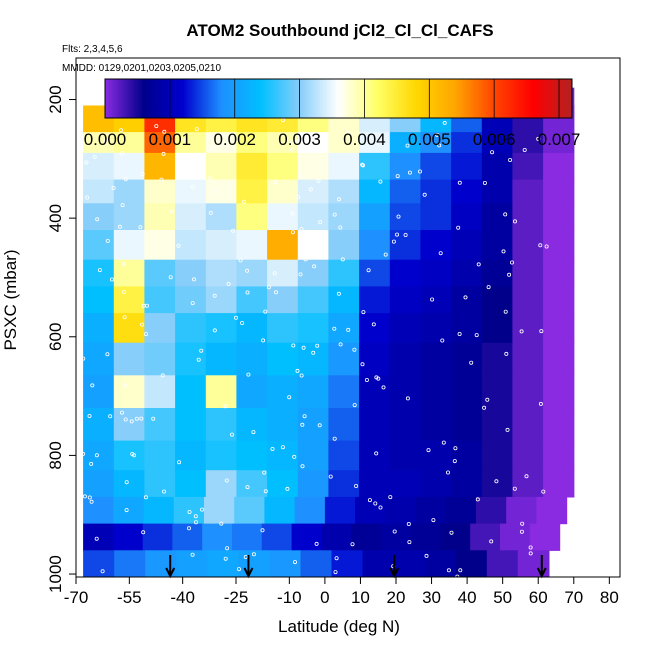 The height and width of the screenshot is (650, 650). What do you see at coordinates (494, 139) in the screenshot?
I see `colorbar-tick-label: 0.006` at bounding box center [494, 139].